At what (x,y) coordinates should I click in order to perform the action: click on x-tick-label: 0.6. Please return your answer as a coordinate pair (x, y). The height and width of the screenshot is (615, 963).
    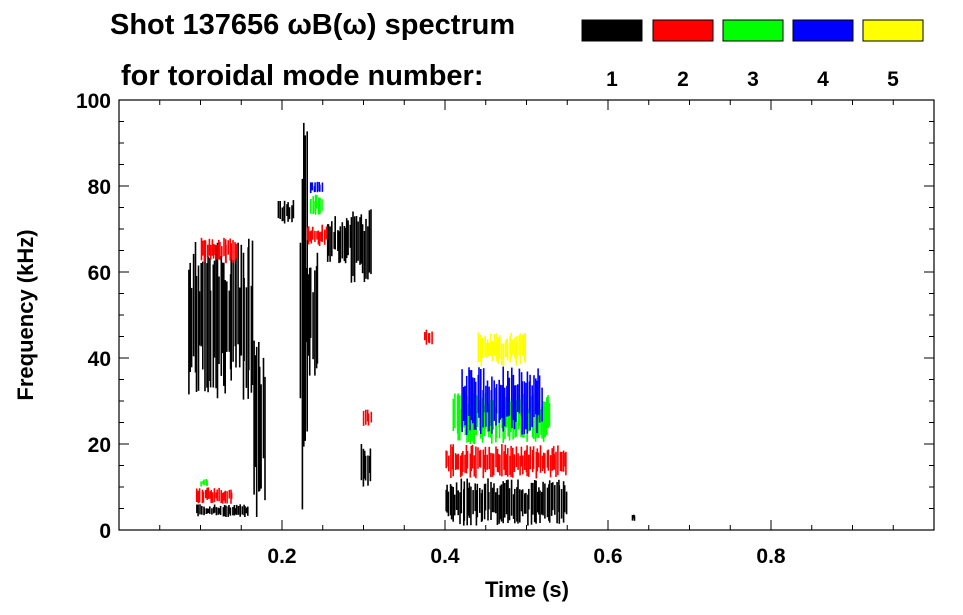
    Looking at the image, I should click on (607, 556).